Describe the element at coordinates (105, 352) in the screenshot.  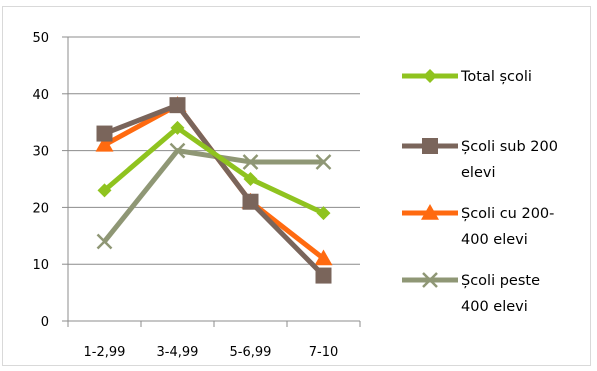
I see `x-tick-label: 1-2,99` at that location.